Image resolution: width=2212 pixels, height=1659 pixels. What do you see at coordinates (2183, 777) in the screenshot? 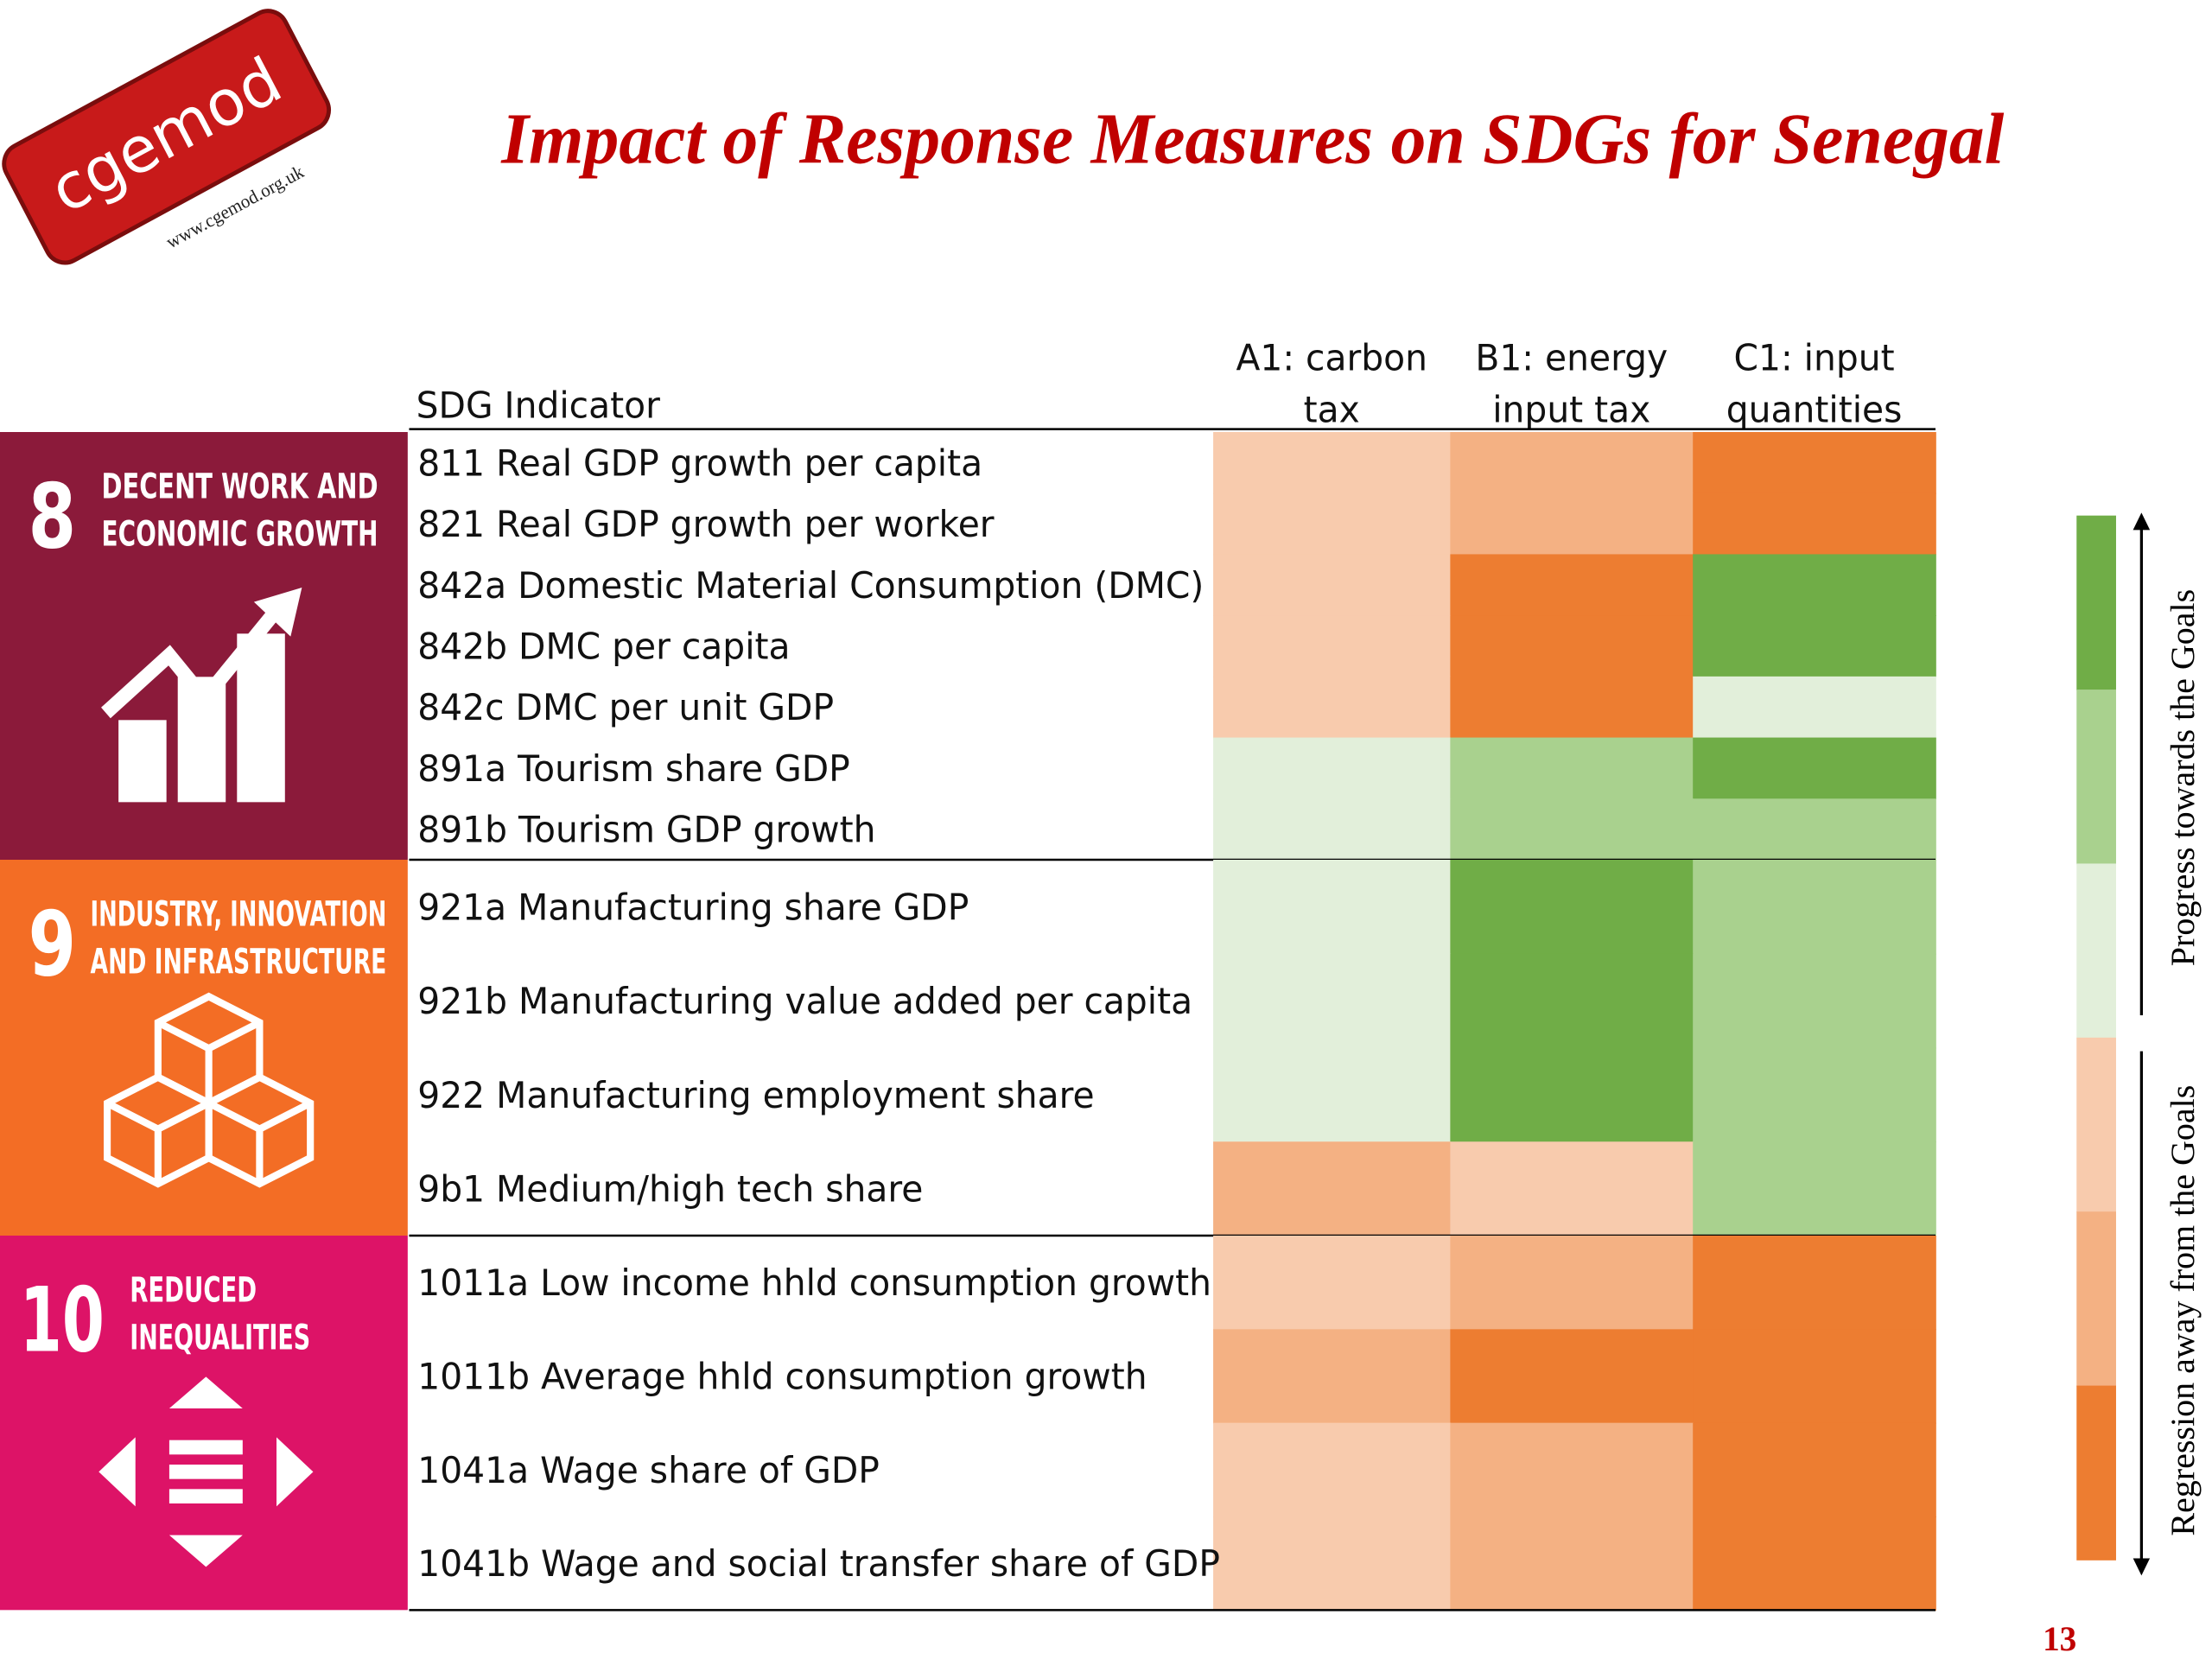
I see `legend-progress: Progress towards the Goals` at bounding box center [2183, 777].